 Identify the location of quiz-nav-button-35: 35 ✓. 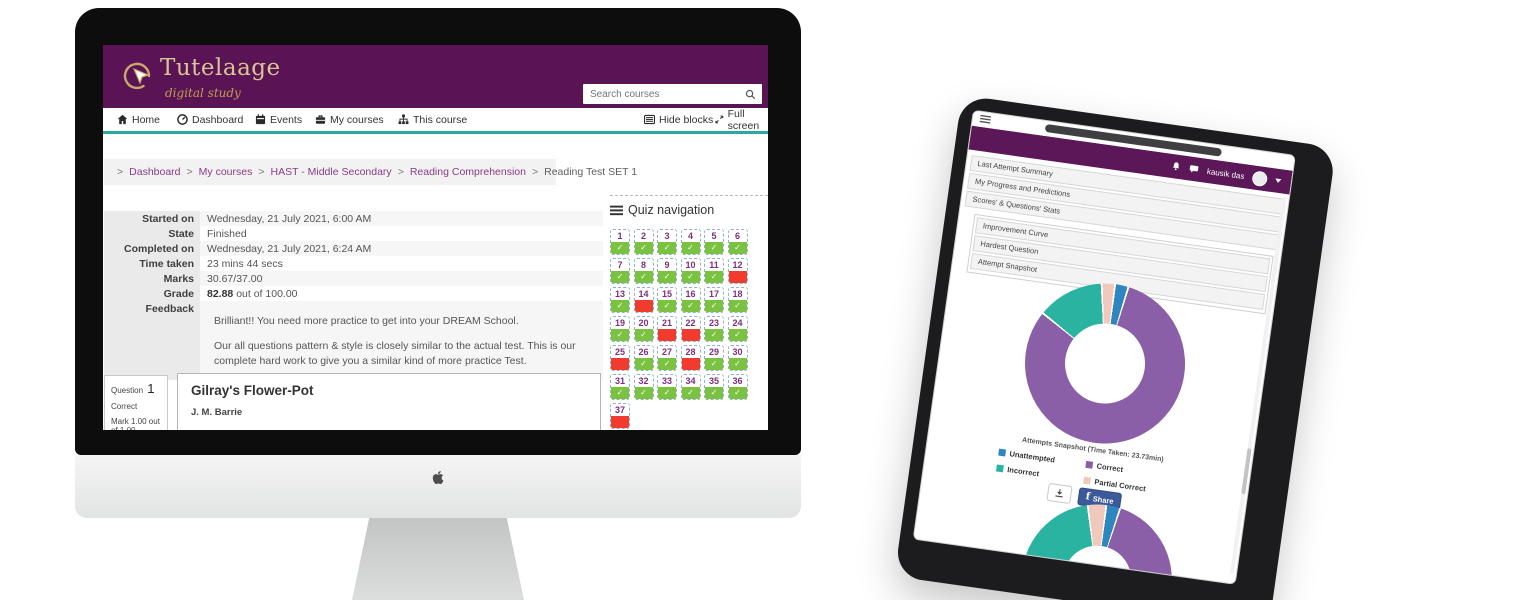
(714, 387).